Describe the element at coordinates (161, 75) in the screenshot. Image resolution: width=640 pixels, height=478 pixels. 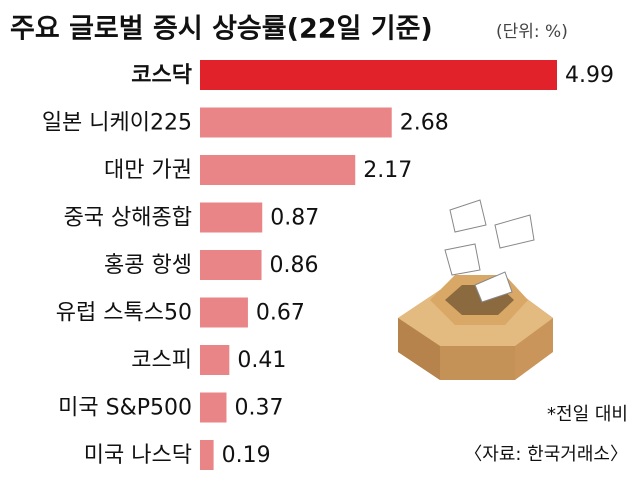
I see `category-label: 코스닥` at that location.